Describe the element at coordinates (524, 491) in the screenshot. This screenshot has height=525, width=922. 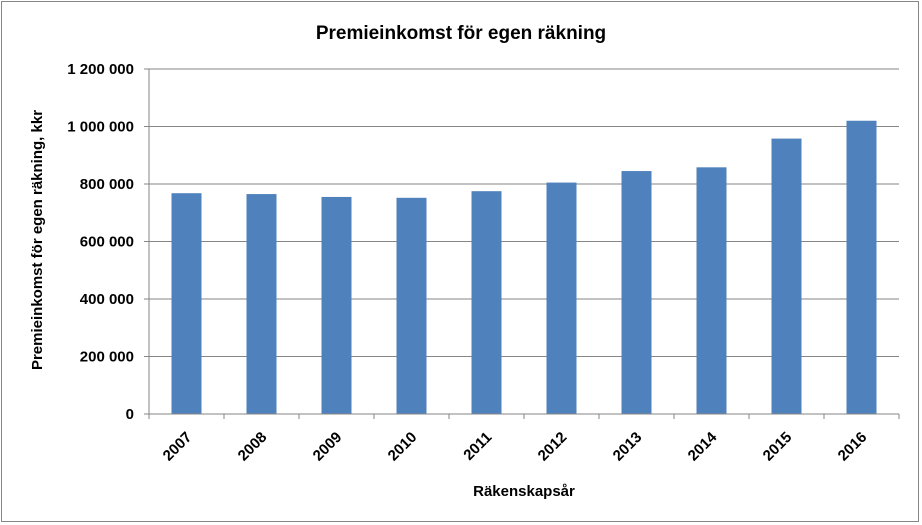
I see `x-axis-title: Räkenskapsår` at that location.